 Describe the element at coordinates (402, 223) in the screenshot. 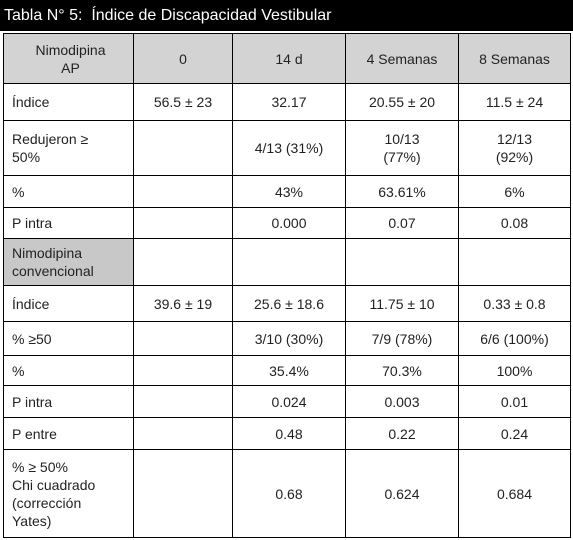

I see `table-cell: 0.07` at that location.